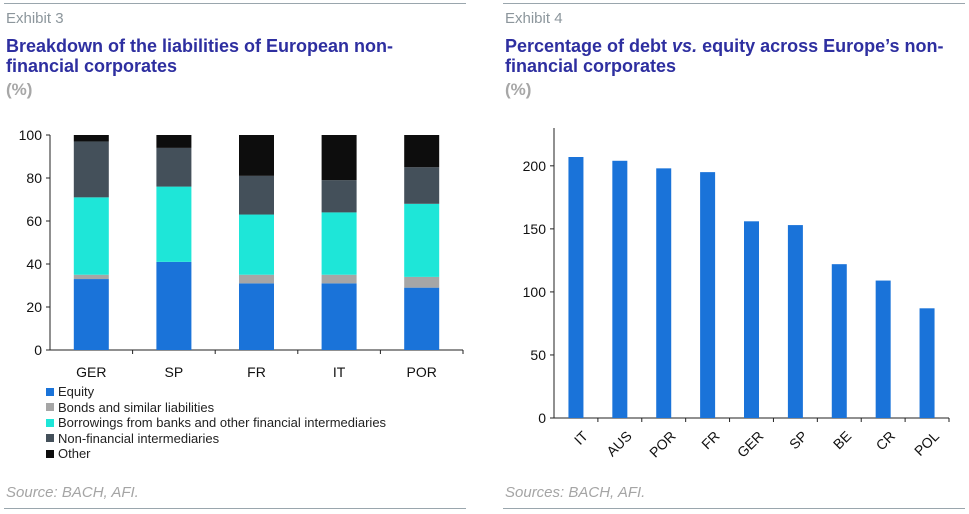  I want to click on y-tick-label: 80, so click(34, 178).